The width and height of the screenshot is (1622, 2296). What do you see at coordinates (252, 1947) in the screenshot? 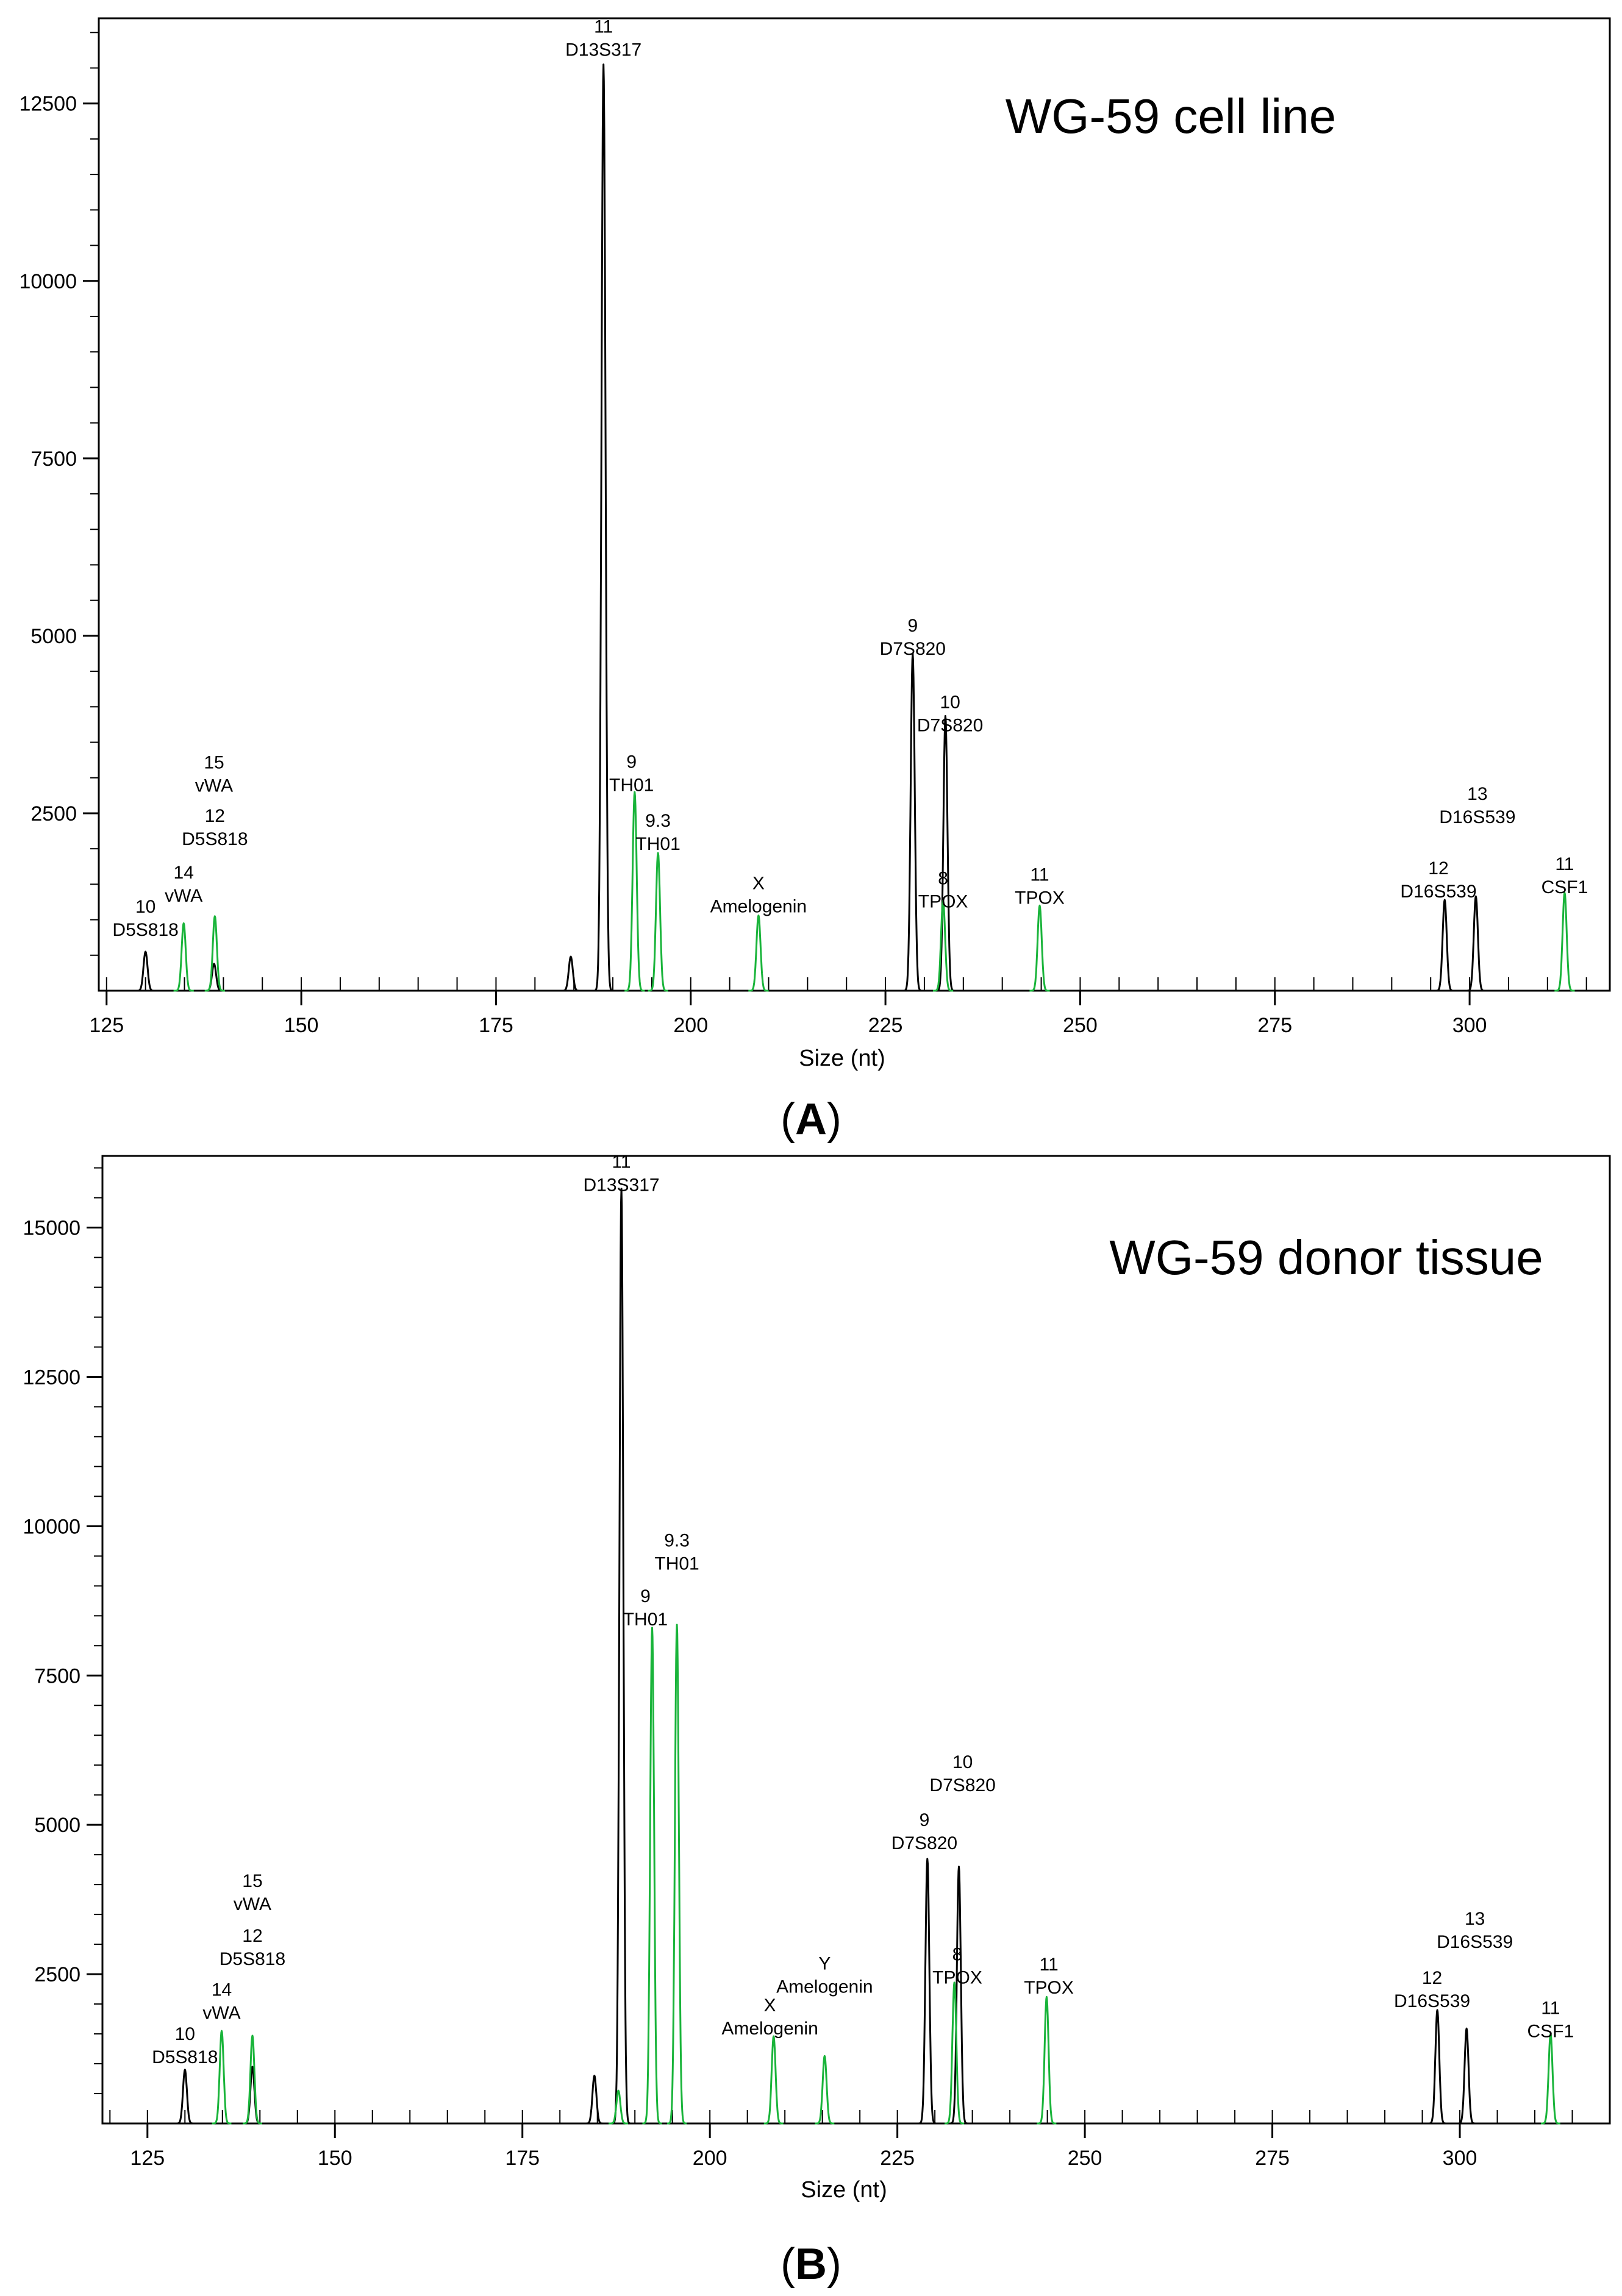
I see `peak-annotation: 12 D5S818` at bounding box center [252, 1947].